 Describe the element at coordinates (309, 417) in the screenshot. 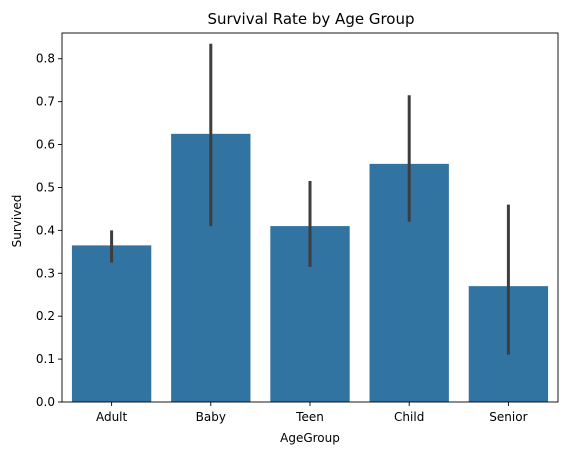

I see `x-tick-label: Teen` at that location.